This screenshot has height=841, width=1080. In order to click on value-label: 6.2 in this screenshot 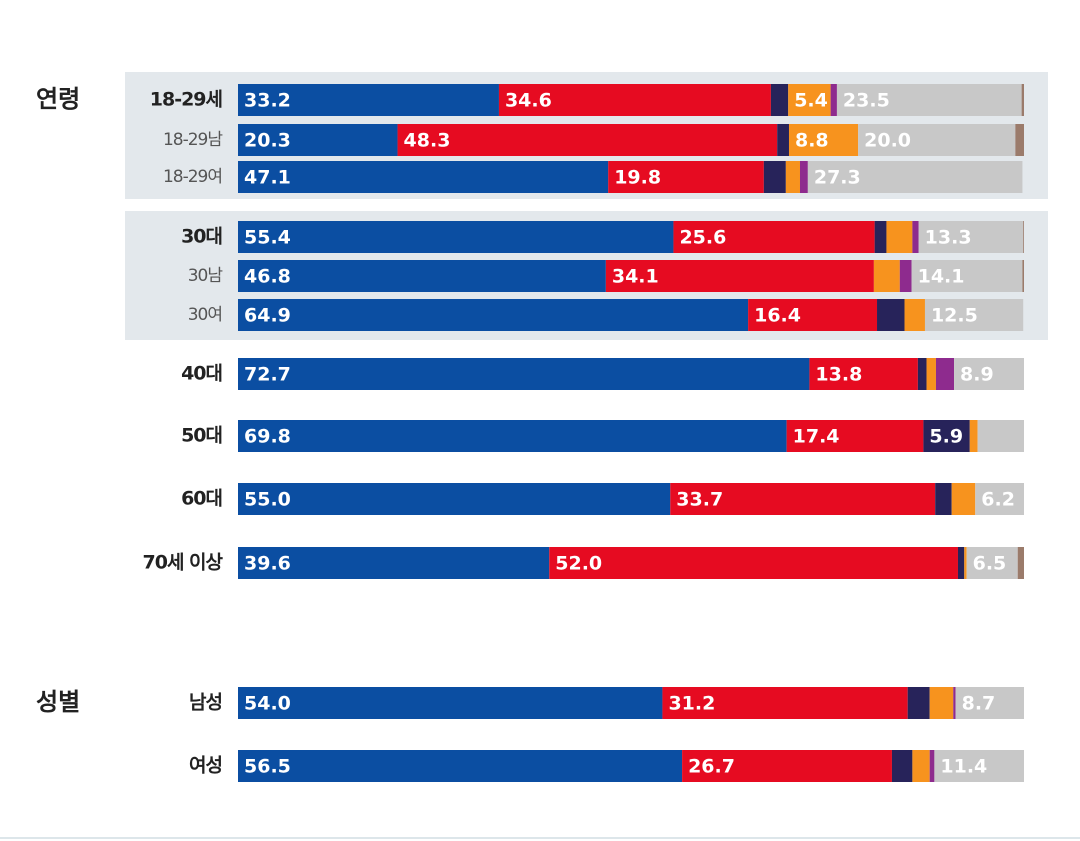, I will do `click(998, 500)`.